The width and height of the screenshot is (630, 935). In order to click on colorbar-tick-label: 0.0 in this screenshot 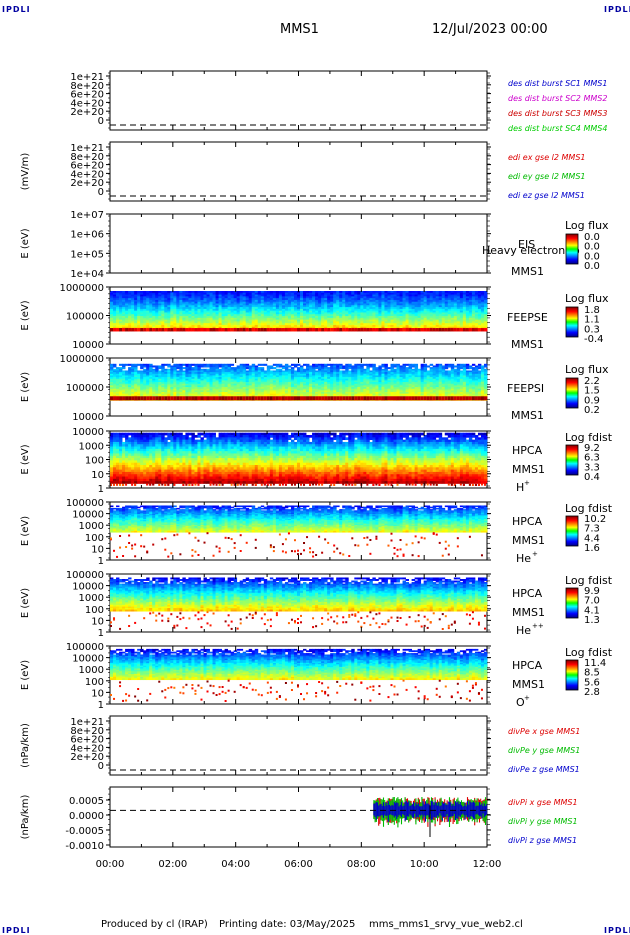, I will do `click(592, 266)`.